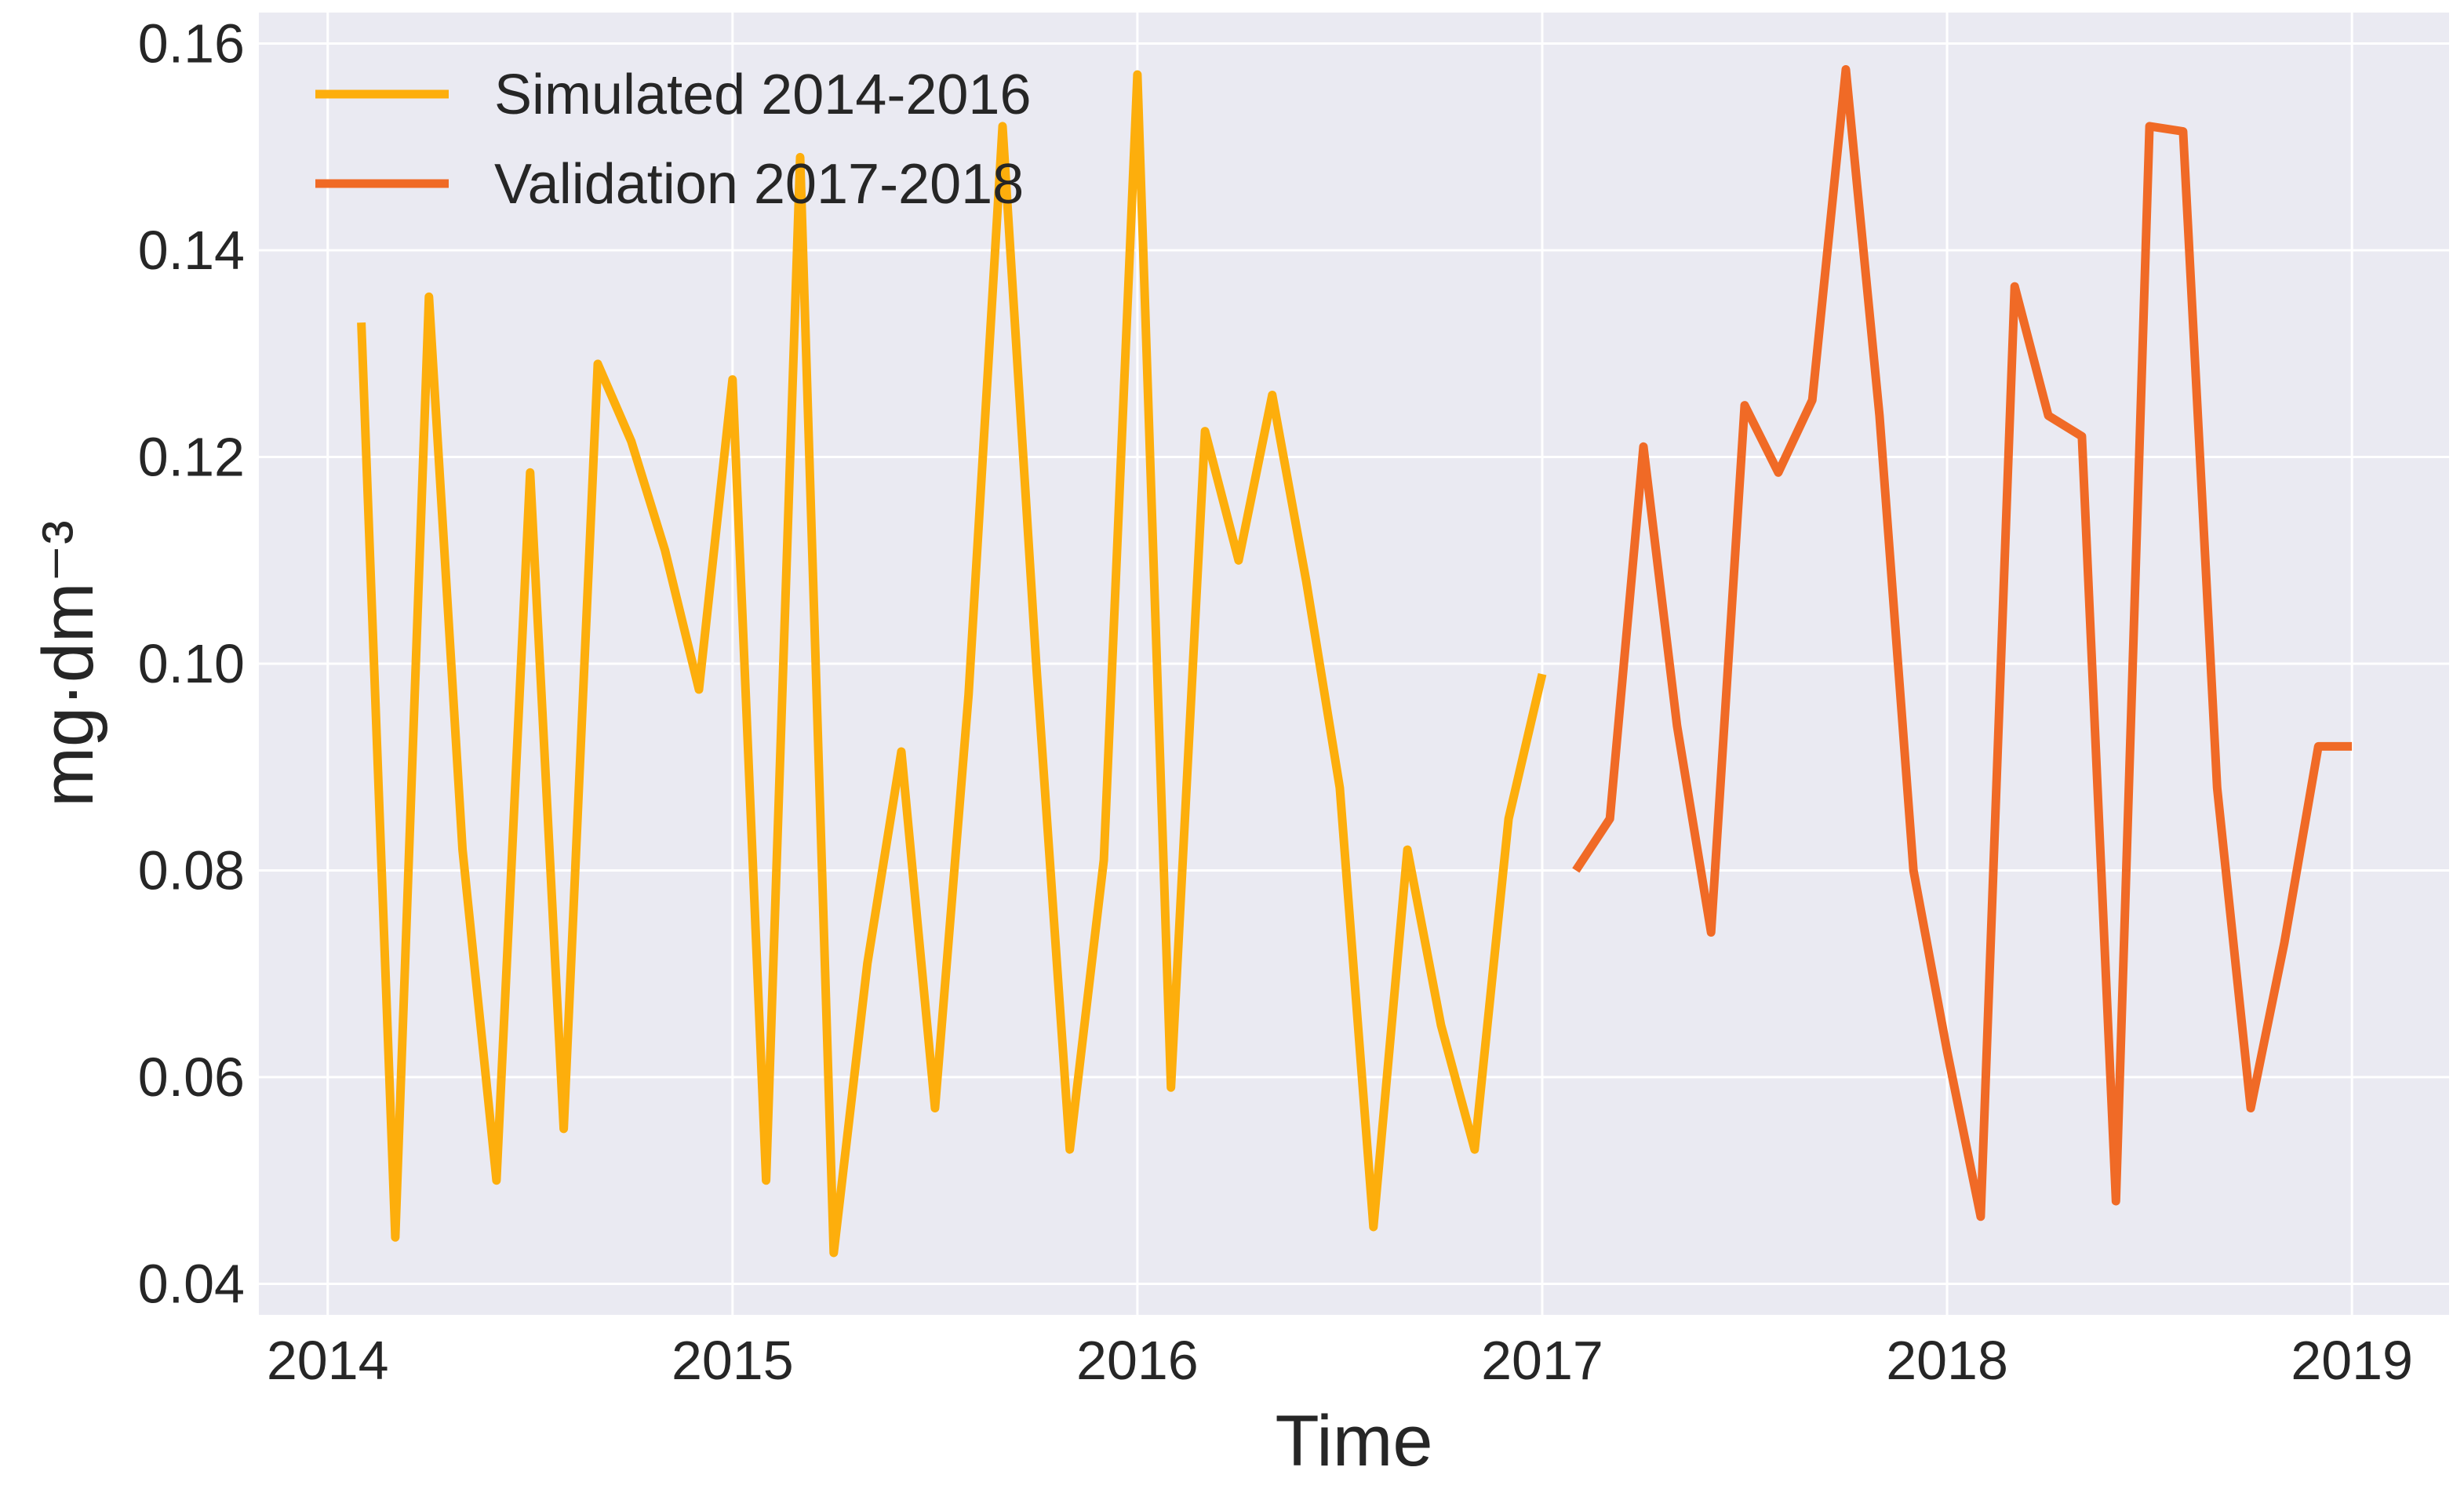 The height and width of the screenshot is (1489, 2464). Describe the element at coordinates (1353, 1441) in the screenshot. I see `x-axis-title: Time` at that location.